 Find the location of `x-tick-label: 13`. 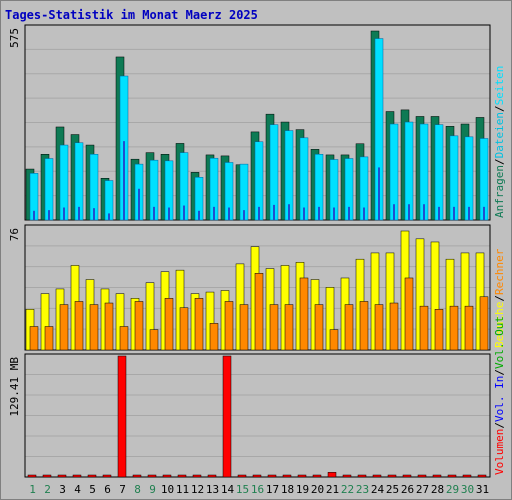

x-tick-label: 13 is located at coordinates (212, 489).